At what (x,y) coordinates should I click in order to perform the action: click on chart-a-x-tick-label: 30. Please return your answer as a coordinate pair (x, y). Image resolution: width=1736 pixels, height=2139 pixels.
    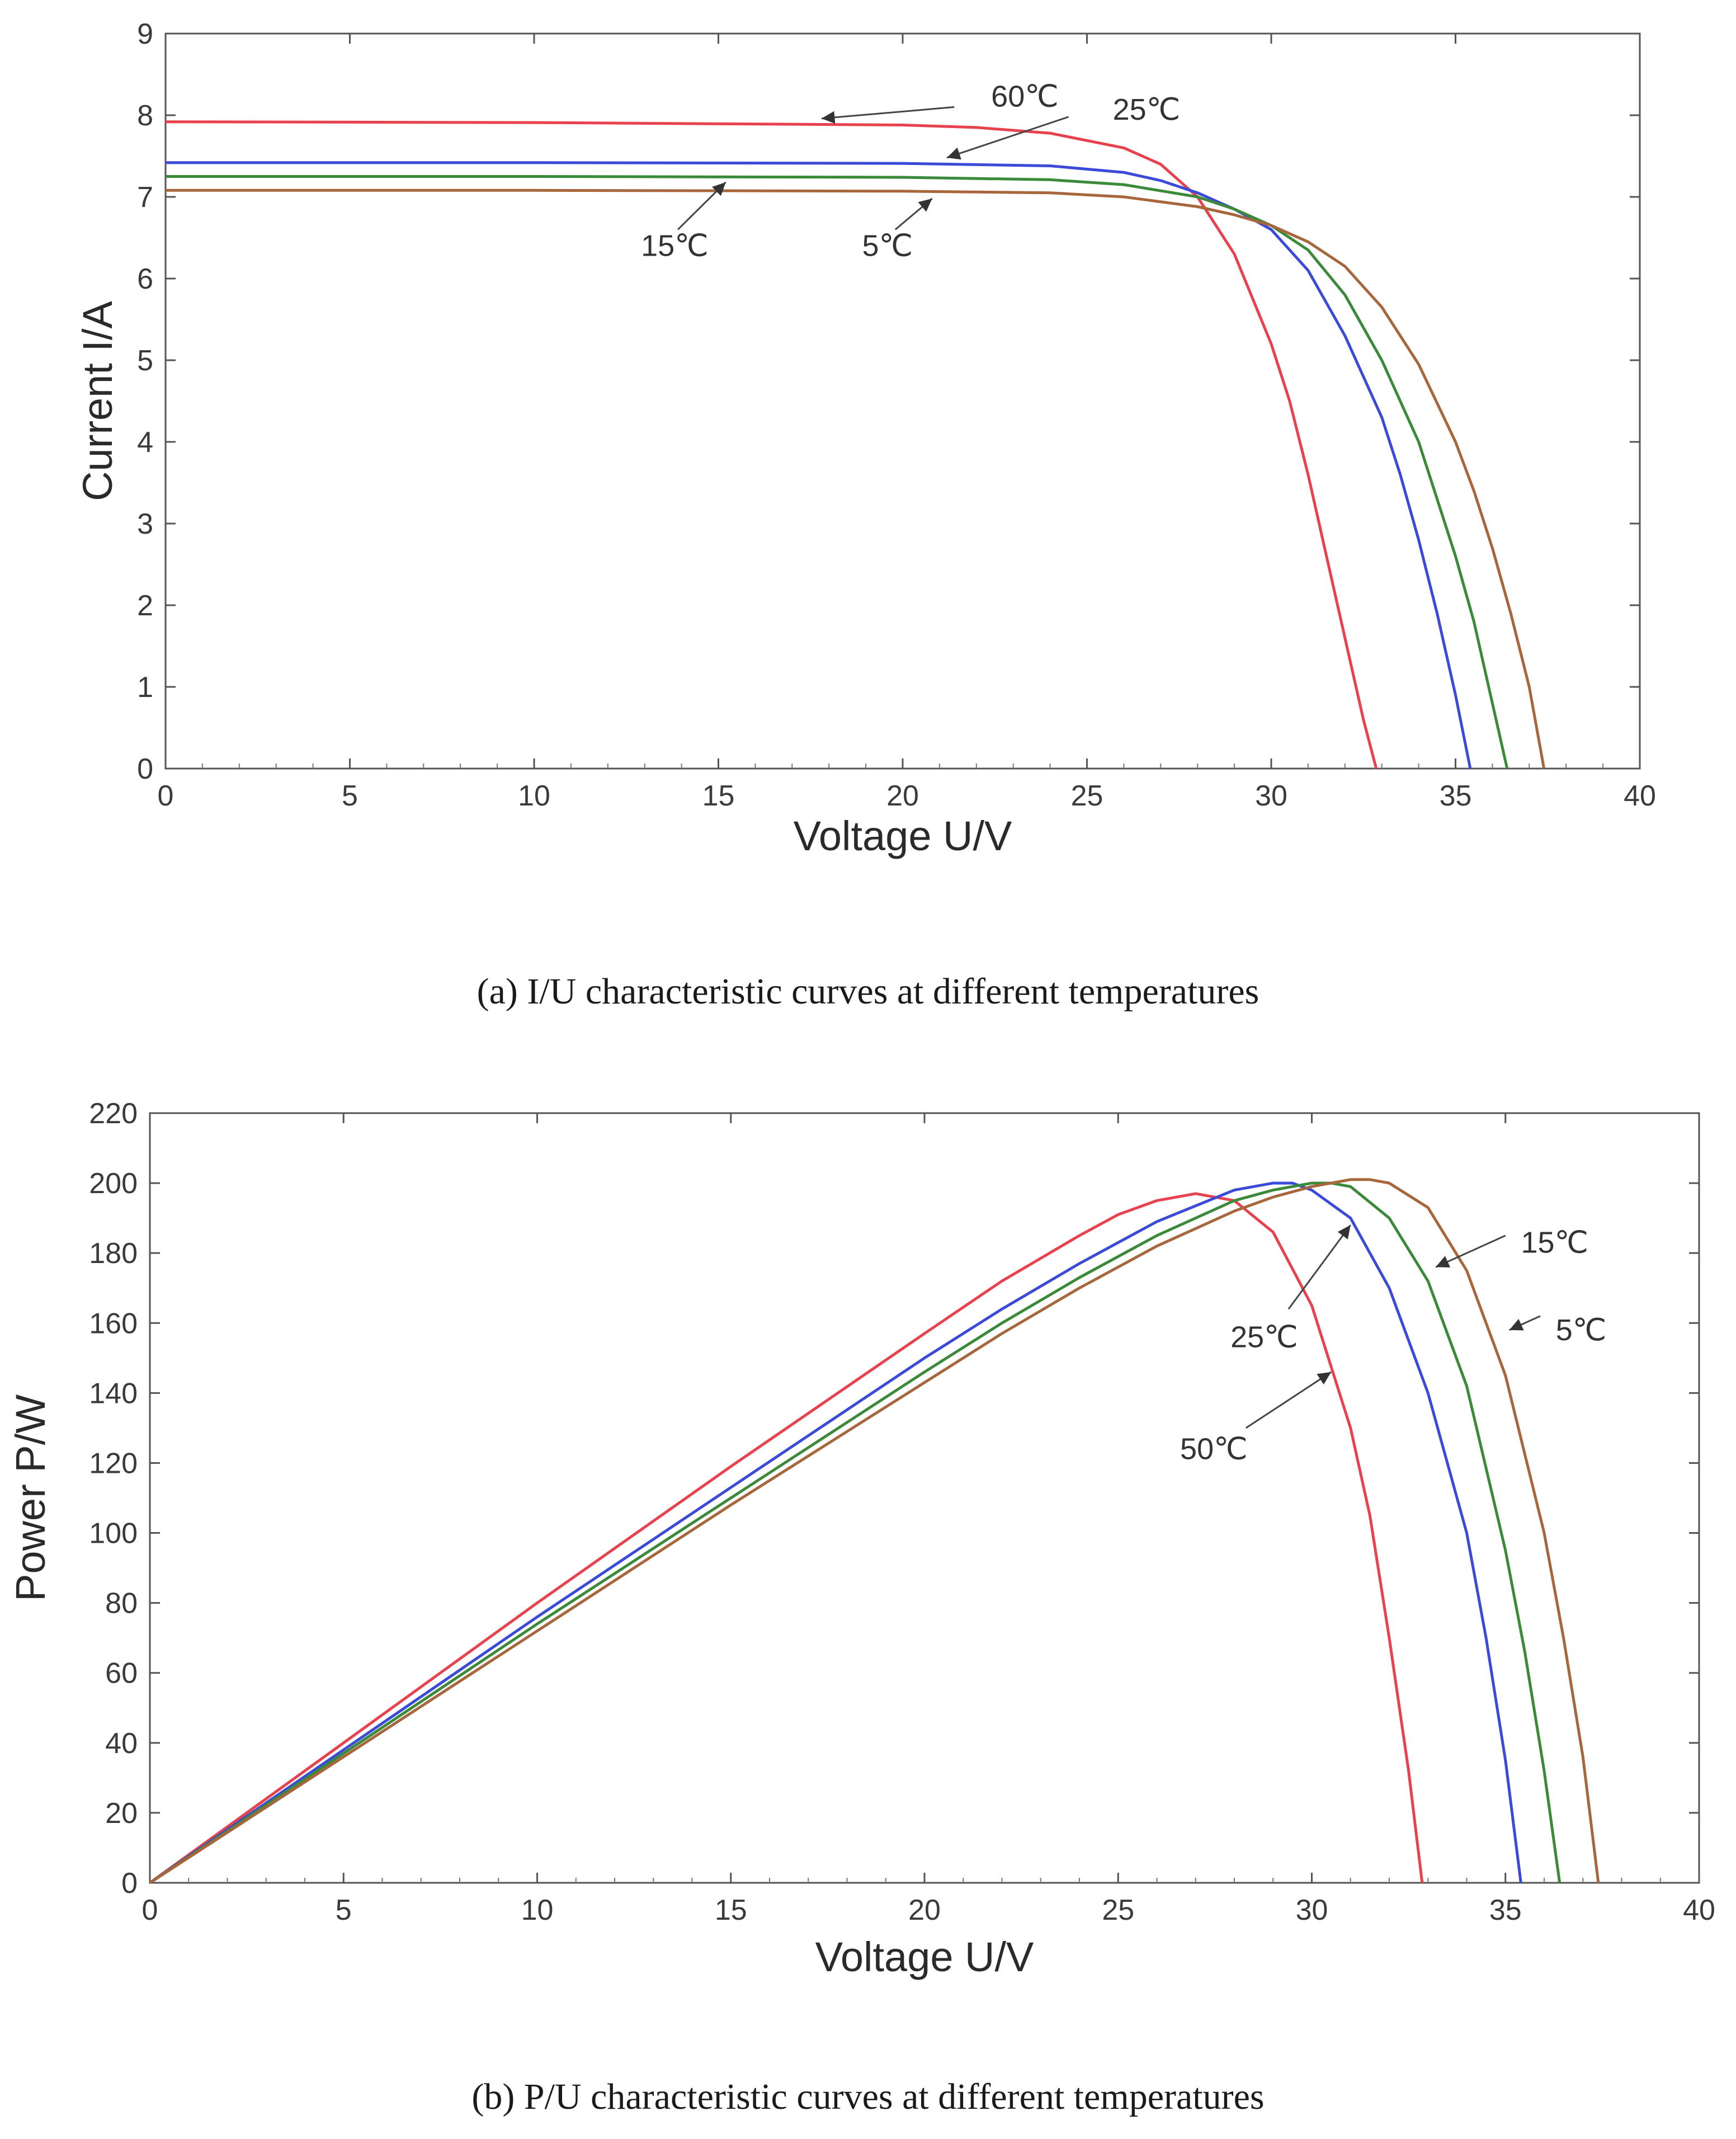
    Looking at the image, I should click on (1271, 796).